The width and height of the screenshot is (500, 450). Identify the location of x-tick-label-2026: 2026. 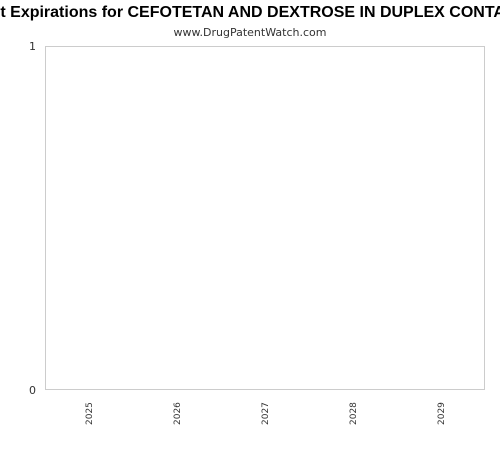
(178, 413).